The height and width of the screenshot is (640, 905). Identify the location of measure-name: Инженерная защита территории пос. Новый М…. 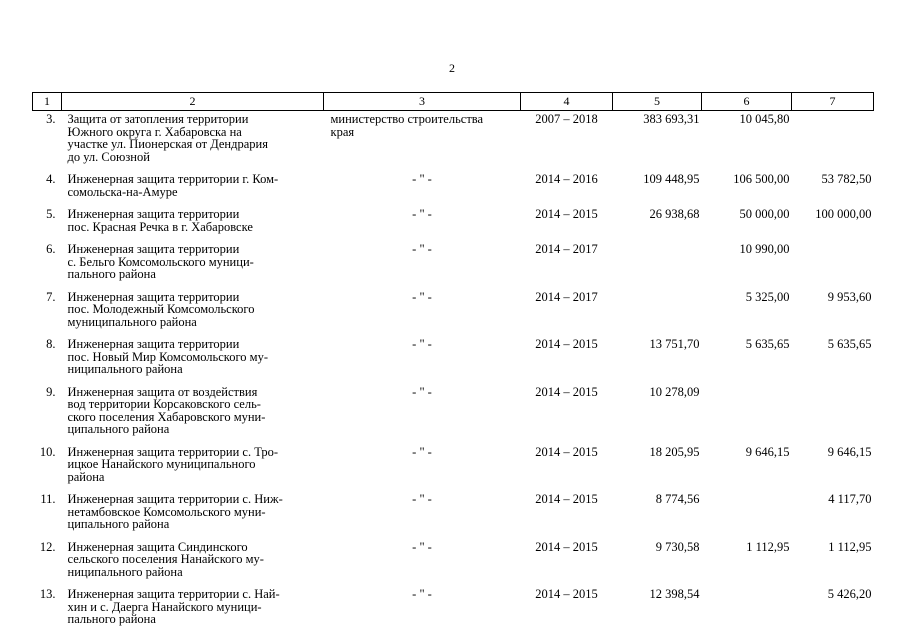
(193, 359).